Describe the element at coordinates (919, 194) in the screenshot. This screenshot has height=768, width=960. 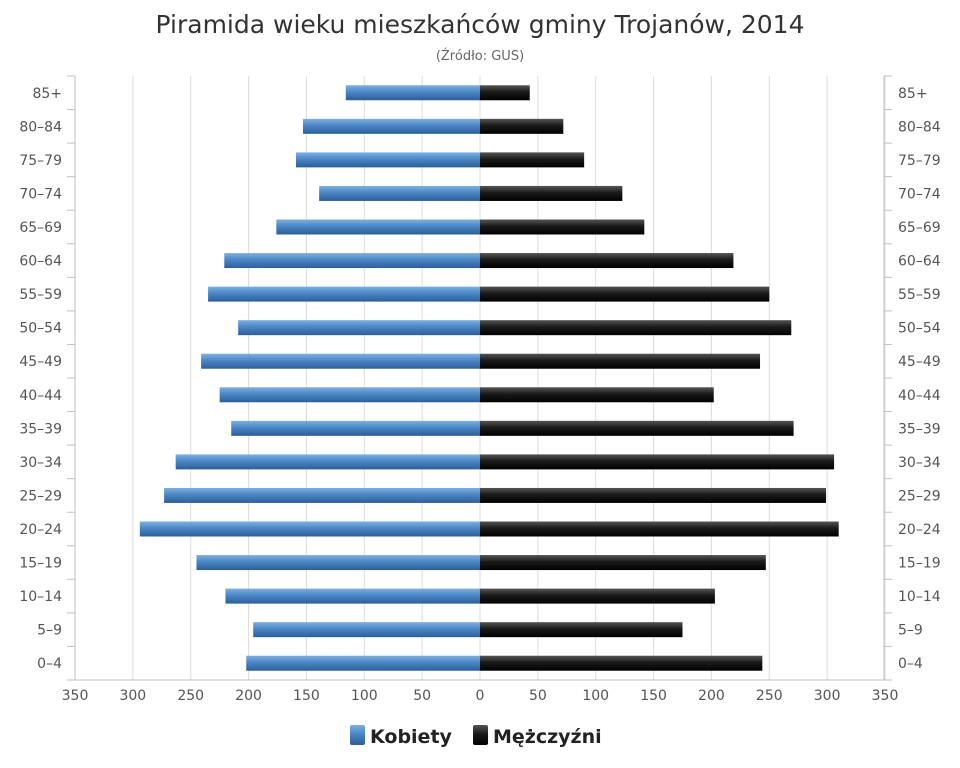
I see `category-label-right: 70–74` at that location.